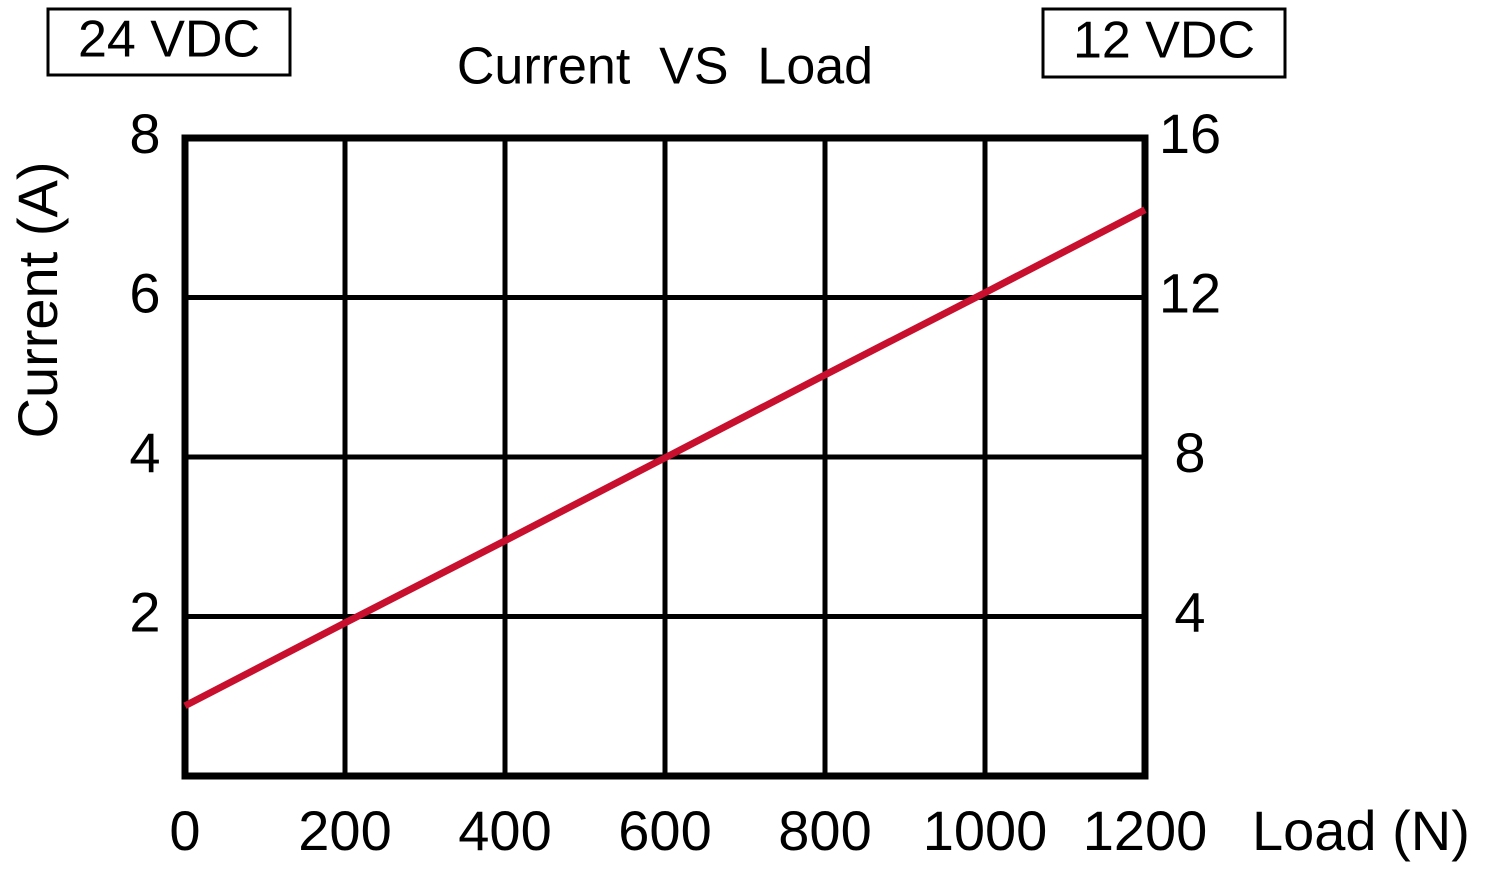 The width and height of the screenshot is (1491, 876). I want to click on y2-tick-label: 8, so click(1189, 452).